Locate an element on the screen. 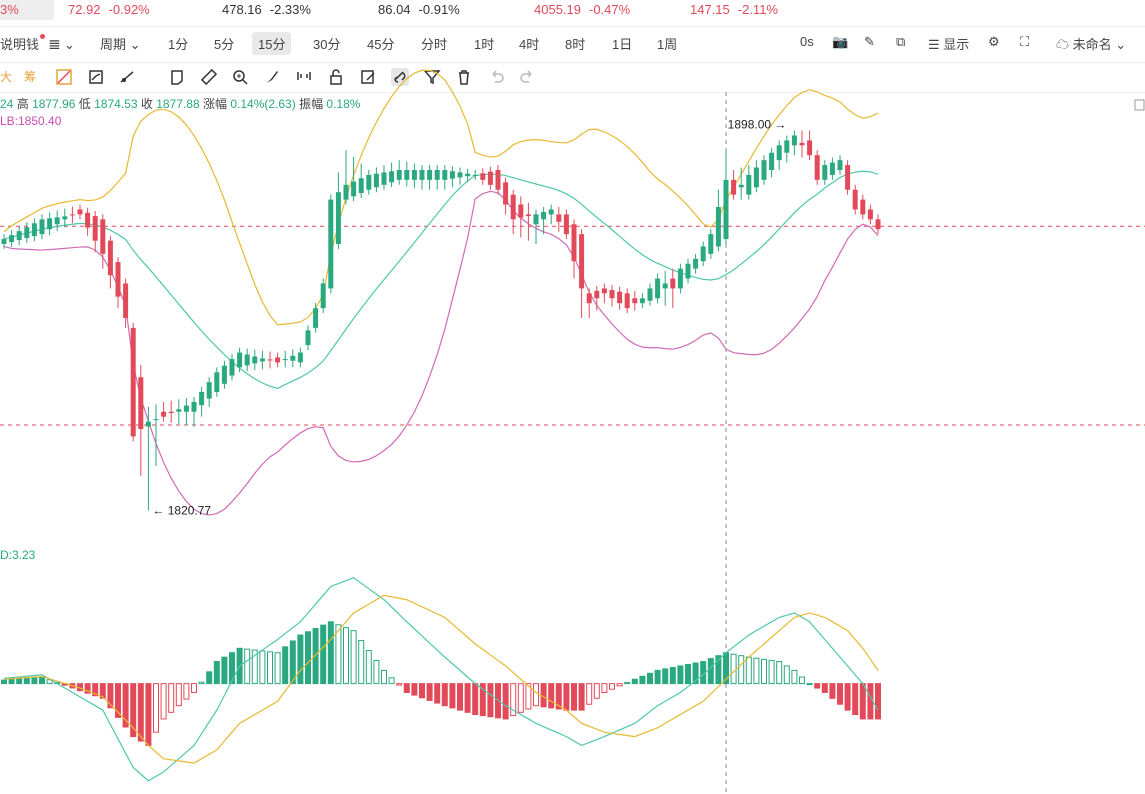  edit-doc-icon is located at coordinates (368, 77).